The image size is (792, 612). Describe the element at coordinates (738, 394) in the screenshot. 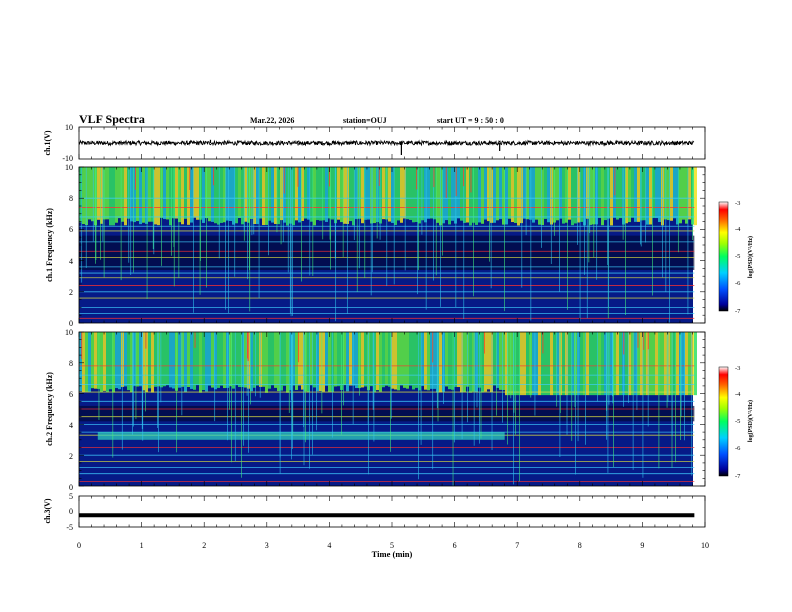

I see `ch2-cb-tick-m4: -4` at that location.